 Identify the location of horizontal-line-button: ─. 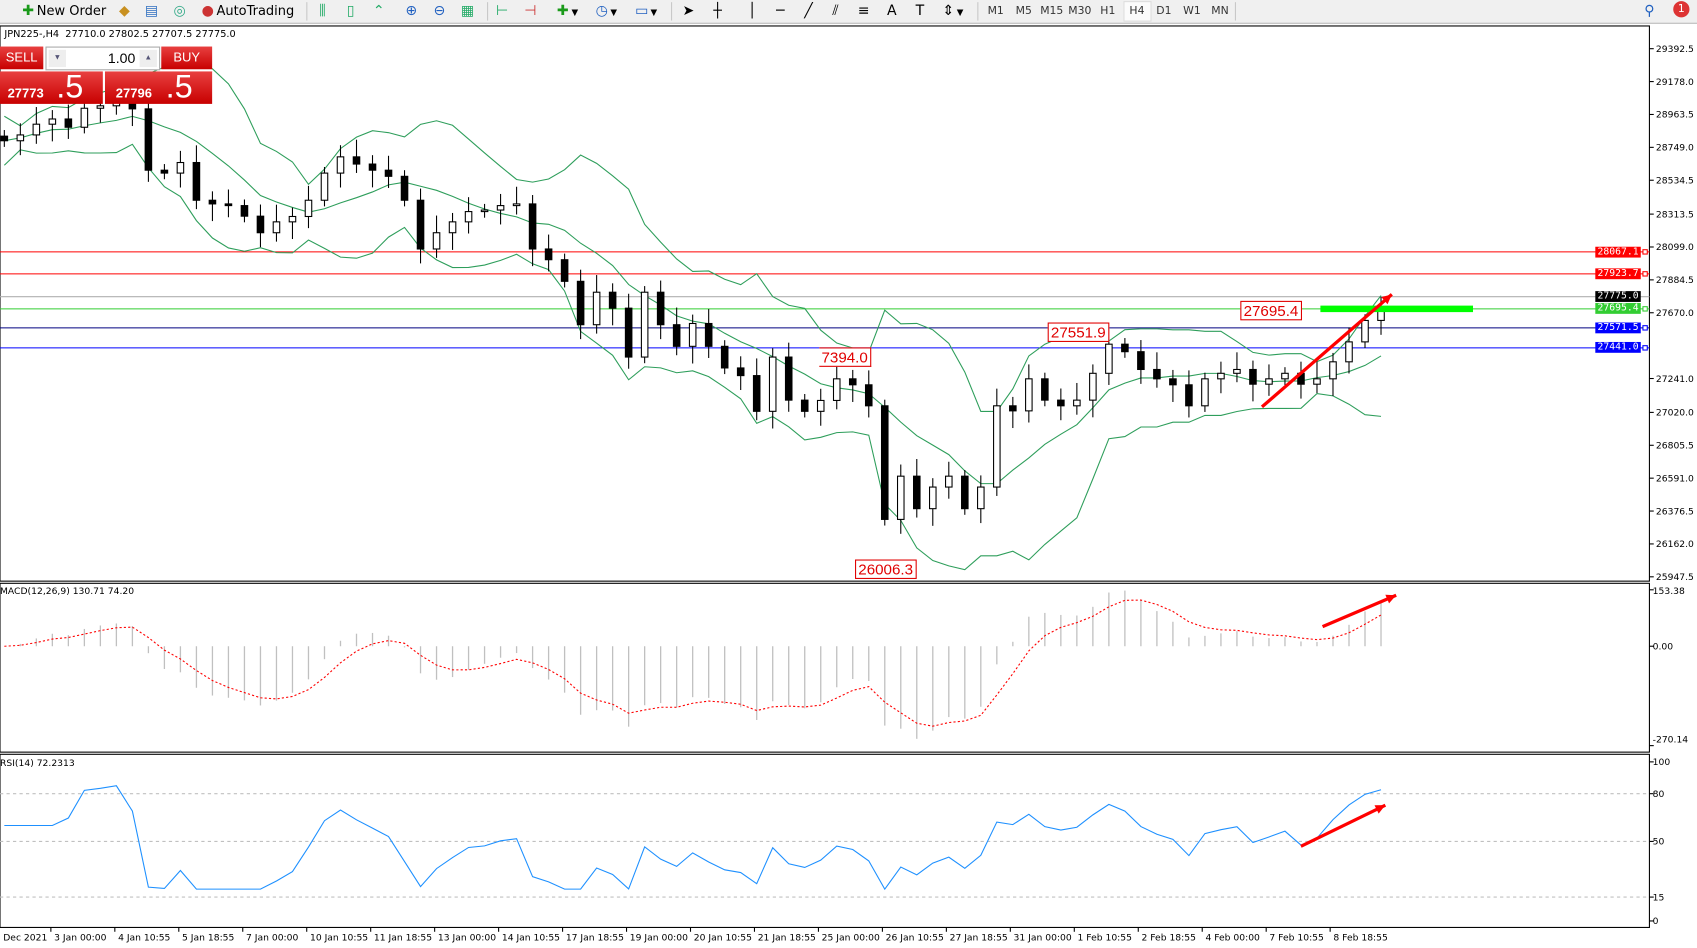
(780, 10).